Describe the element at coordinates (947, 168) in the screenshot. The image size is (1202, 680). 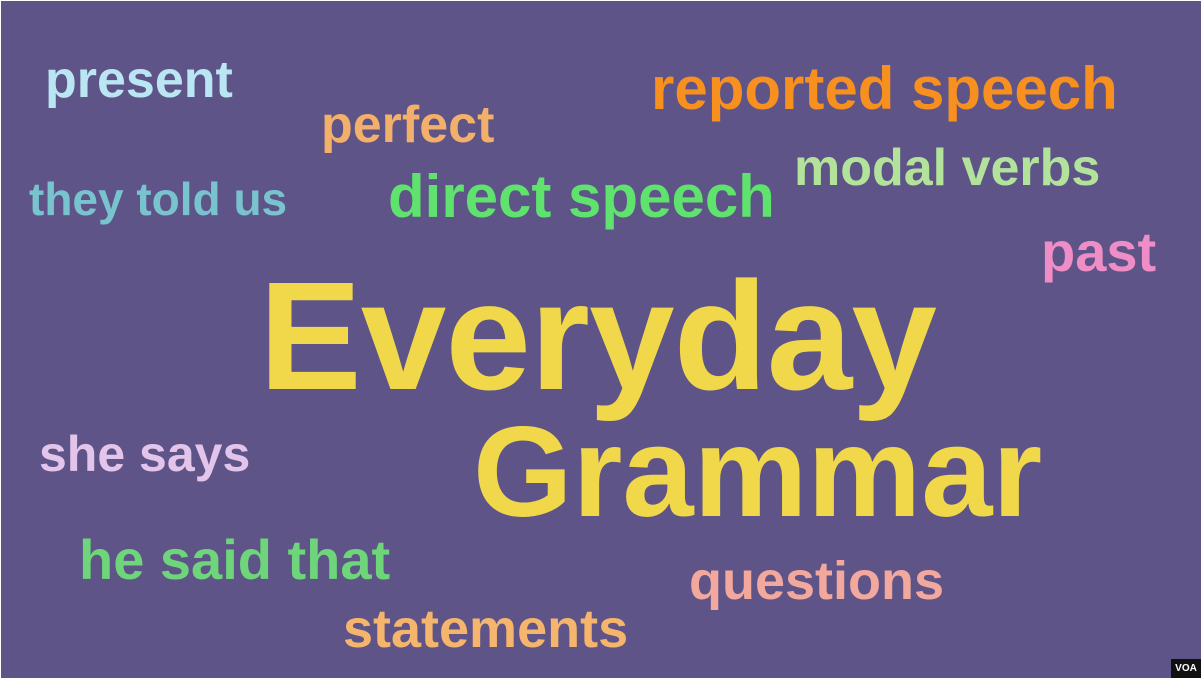
I see `word-modal-verbs: modal verbs` at that location.